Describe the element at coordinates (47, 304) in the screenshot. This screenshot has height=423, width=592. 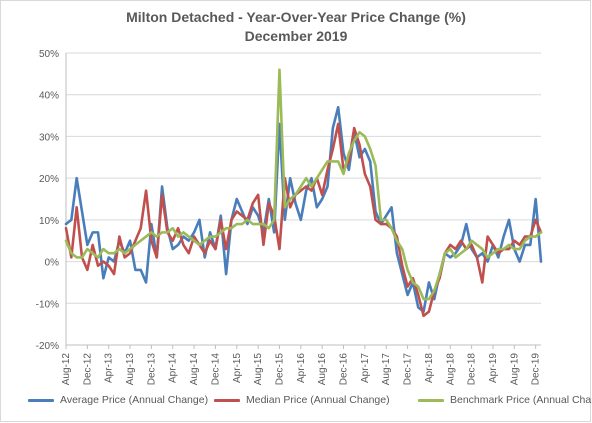
I see `y-tick-label: -10%` at that location.